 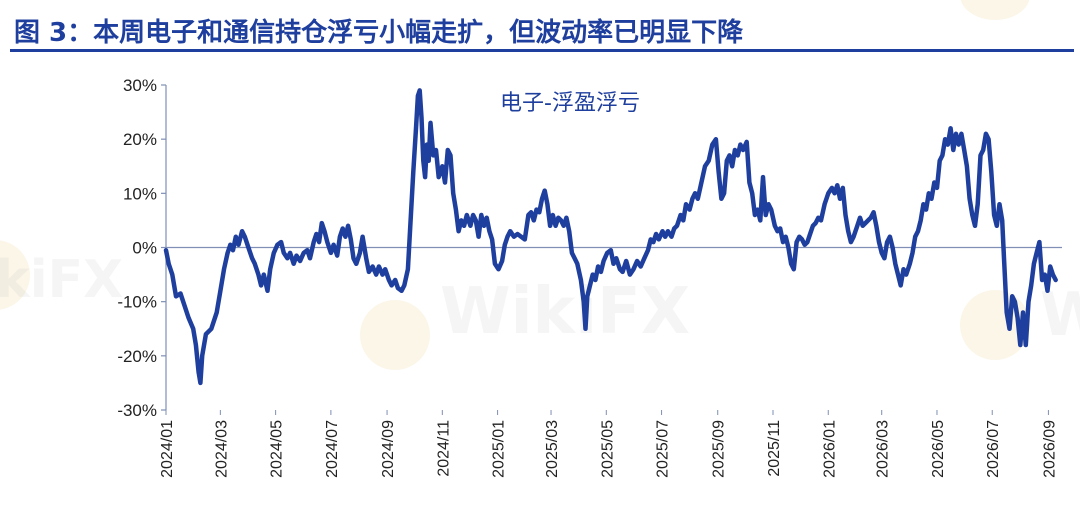 What do you see at coordinates (144, 248) in the screenshot?
I see `y-tick-label: 0%` at bounding box center [144, 248].